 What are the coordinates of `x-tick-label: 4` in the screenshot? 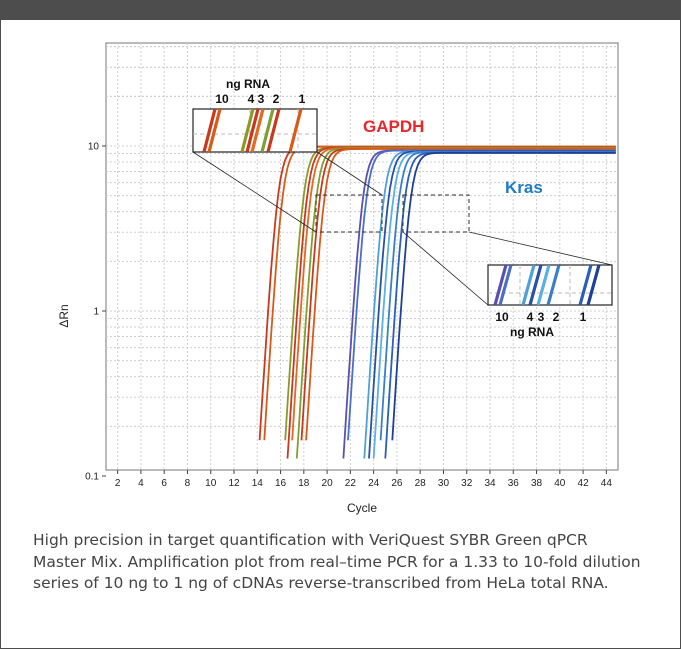 It's located at (141, 483).